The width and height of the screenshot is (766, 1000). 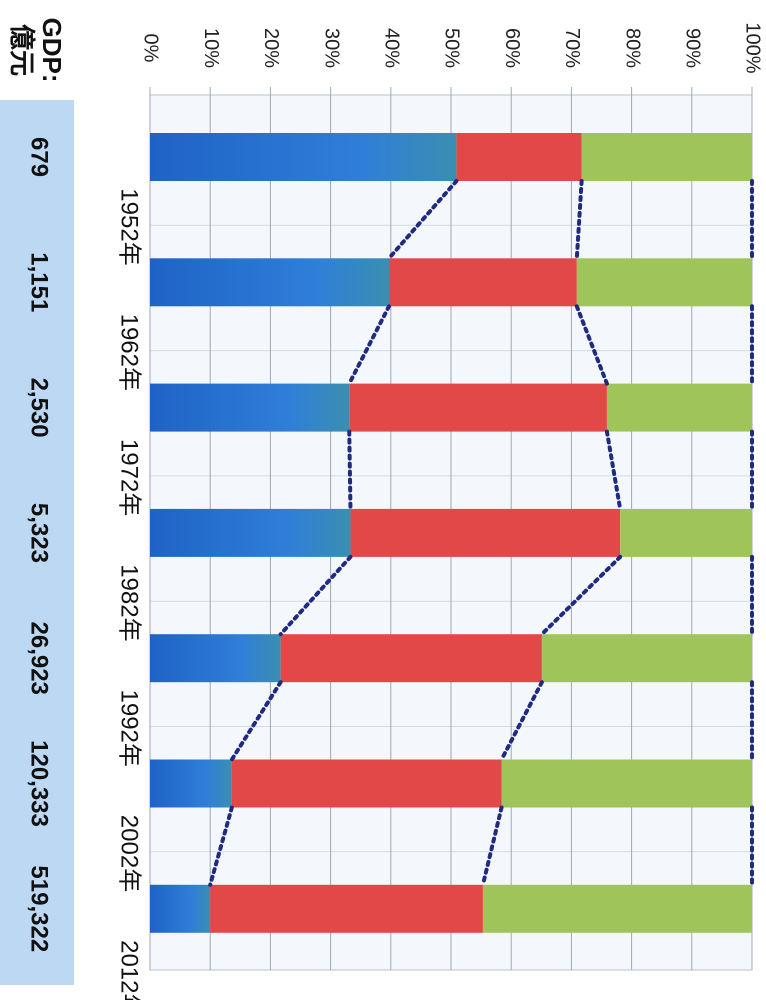 I want to click on y-tick-label: 100%, so click(x=753, y=47).